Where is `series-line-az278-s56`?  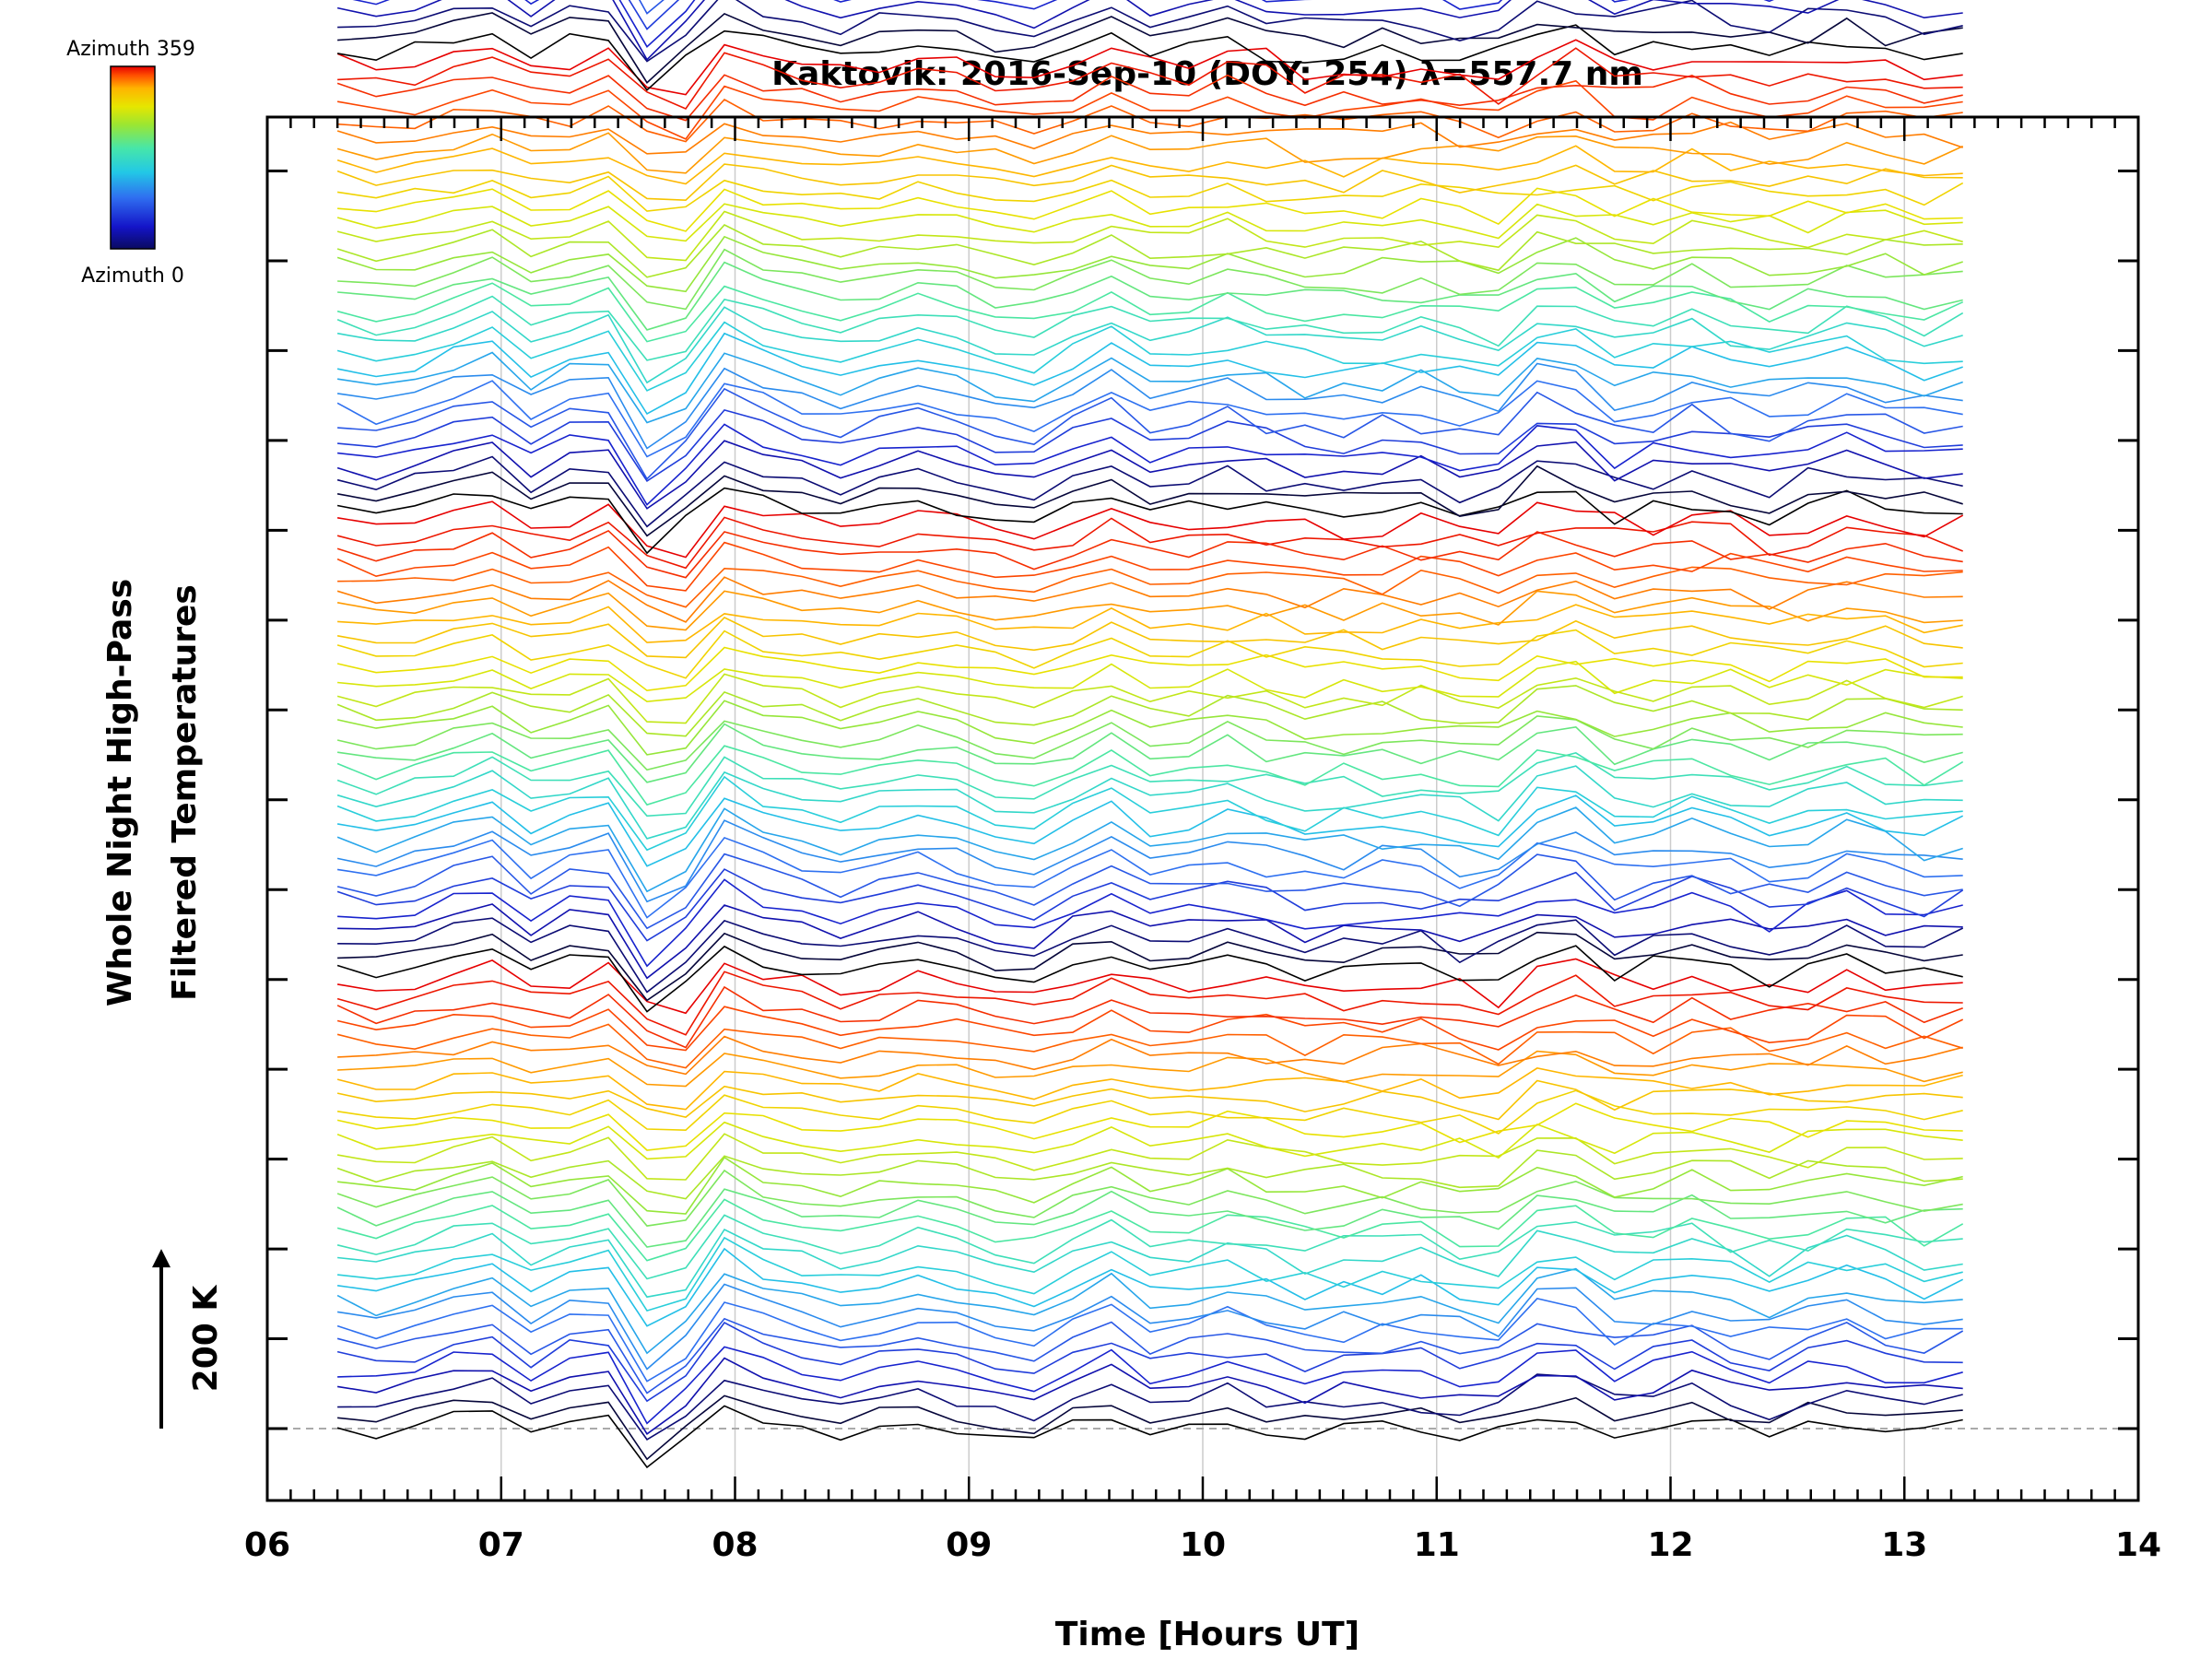 series-line-az278-s56 is located at coordinates (1150, 623).